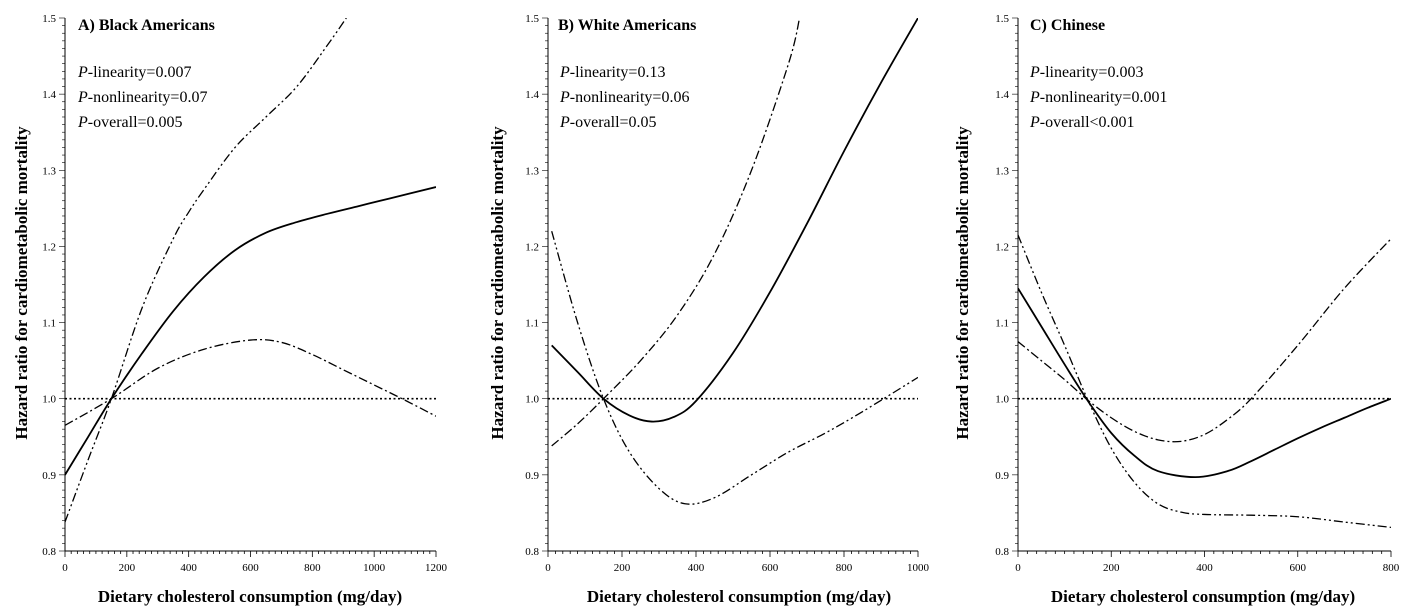  I want to click on panel-c-x-tick-label: 800, so click(1391, 568).